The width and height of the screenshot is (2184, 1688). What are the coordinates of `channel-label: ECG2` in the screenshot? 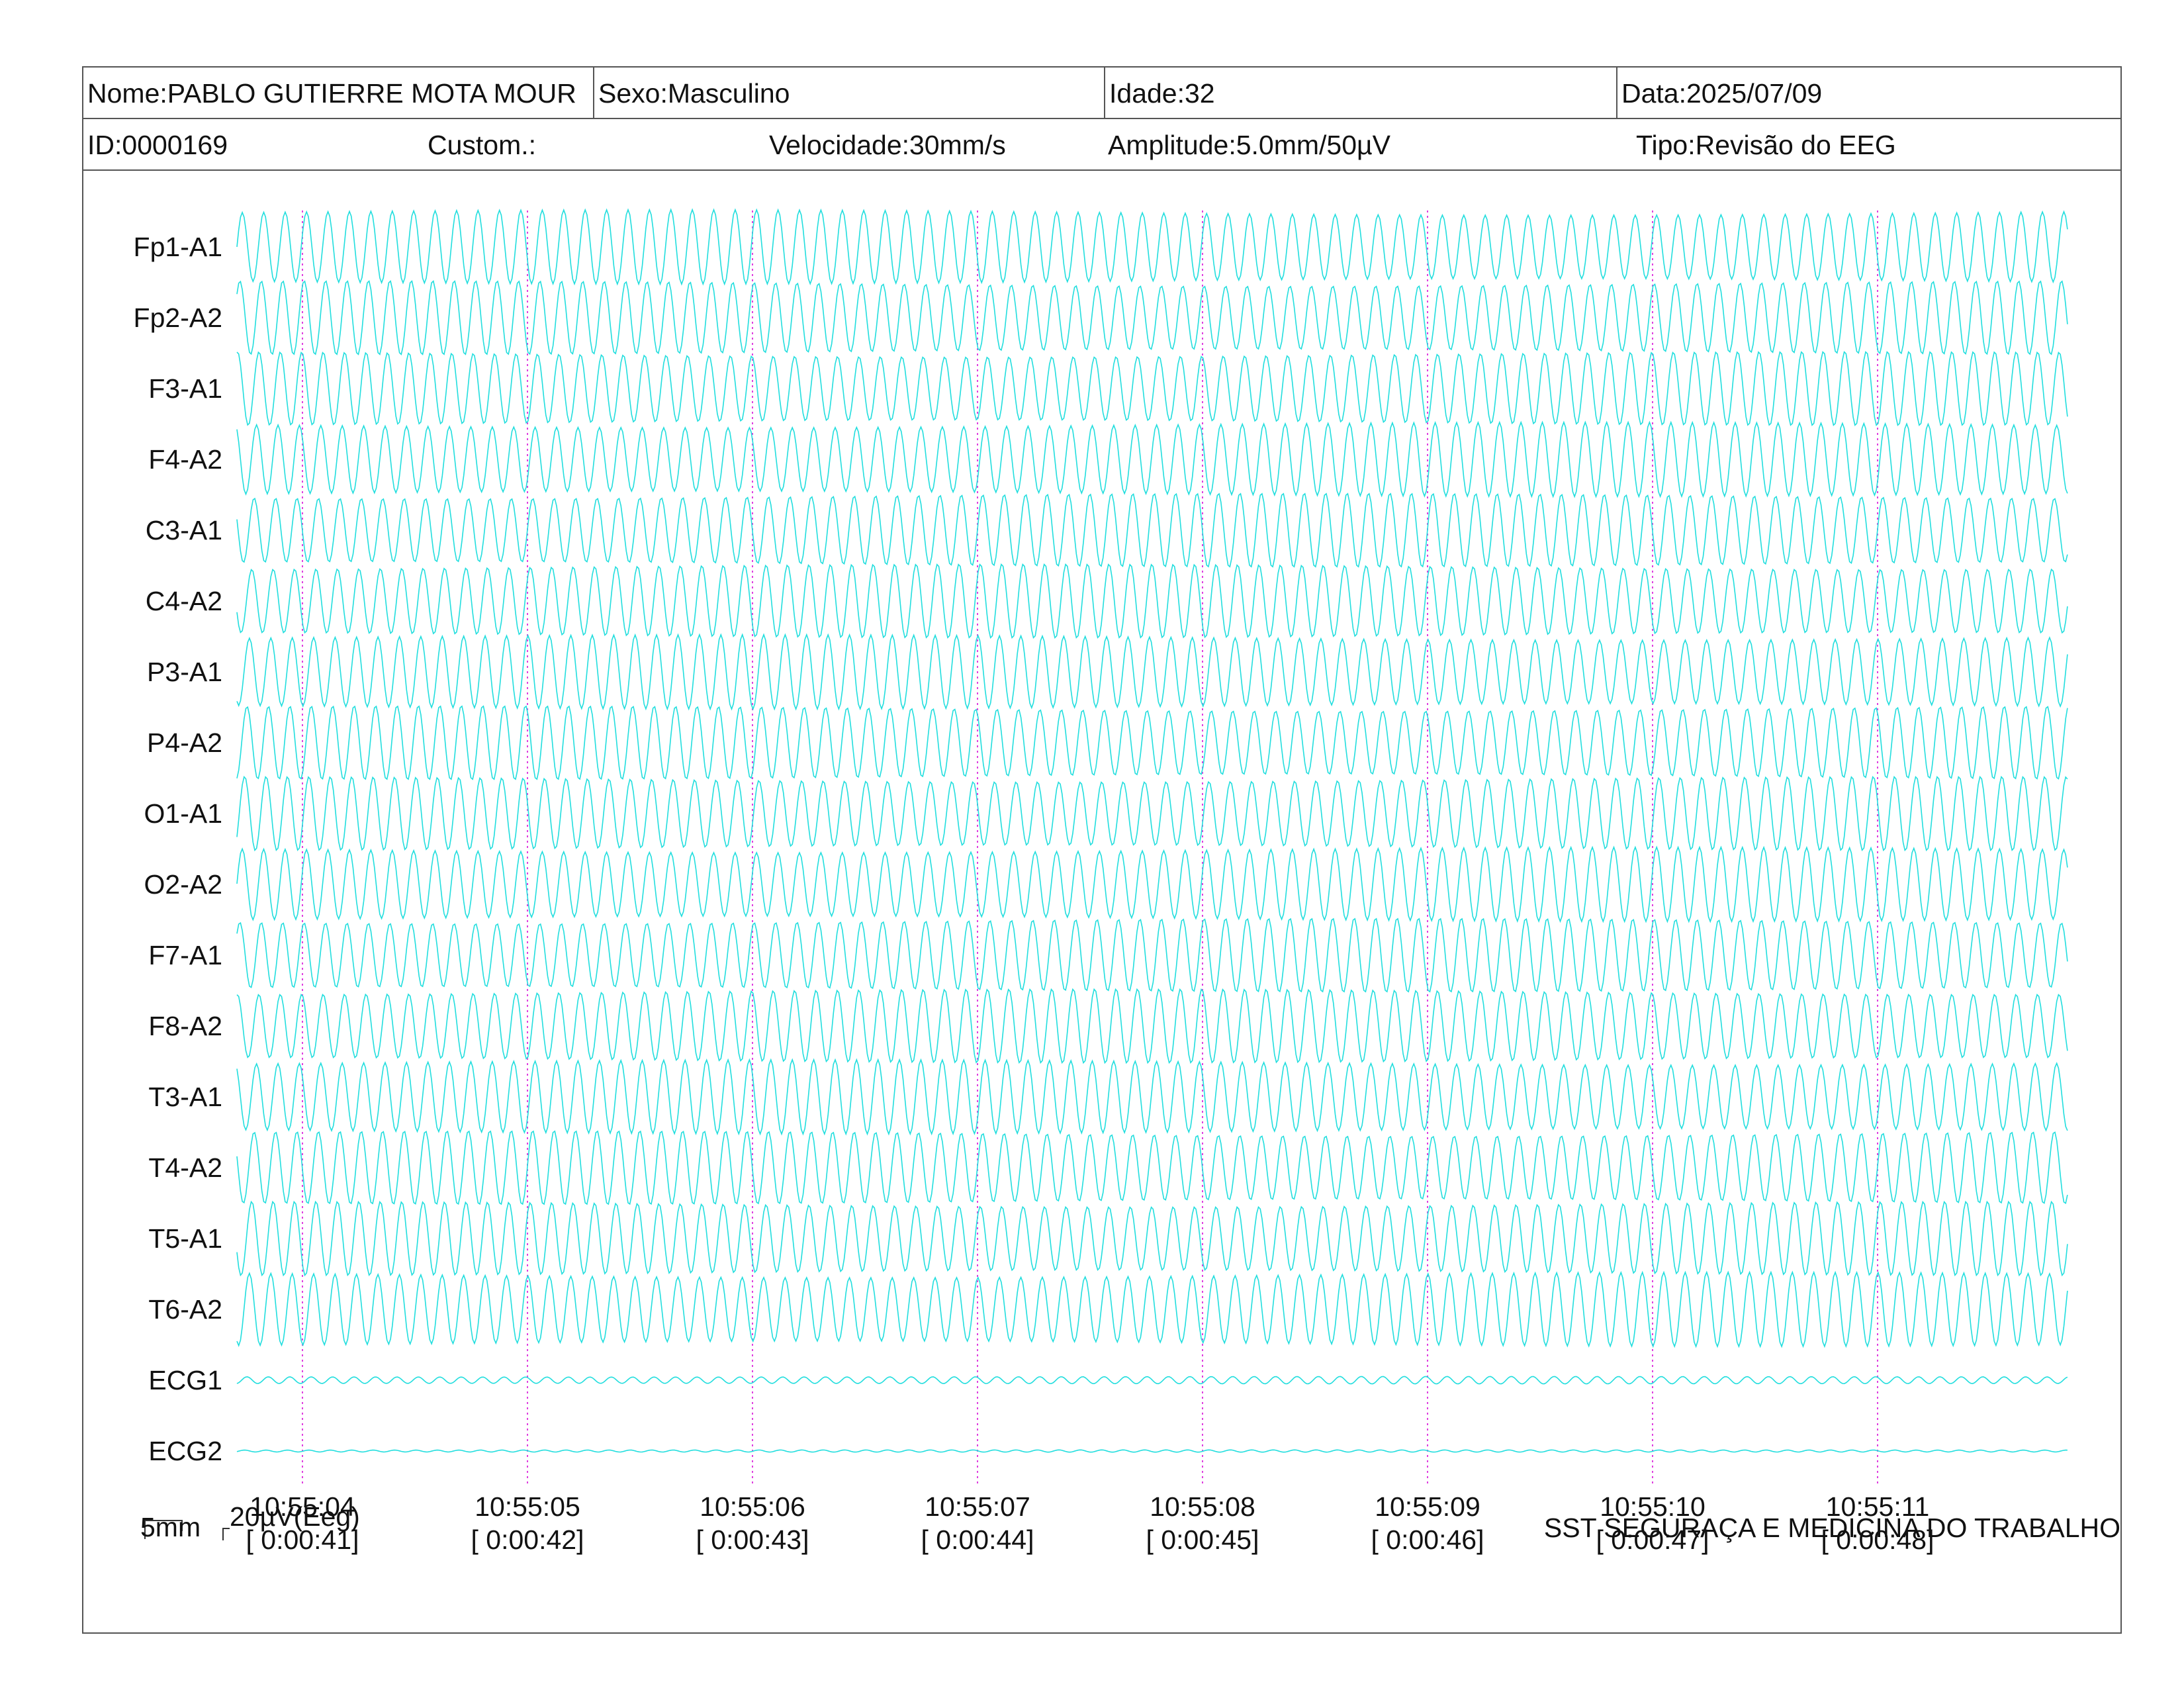 It's located at (185, 1451).